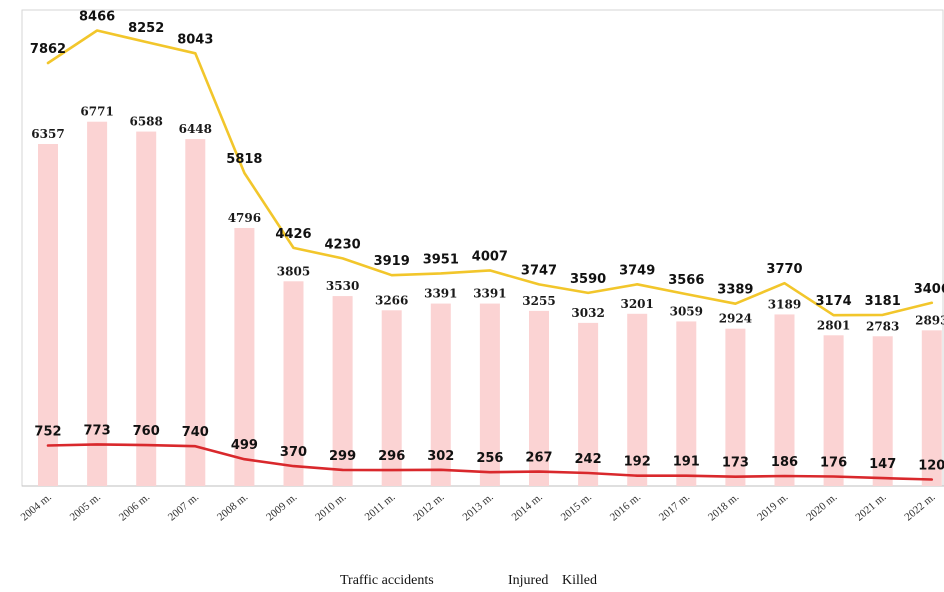  Describe the element at coordinates (97, 17) in the screenshot. I see `label-traffic-accidents: 8466` at that location.